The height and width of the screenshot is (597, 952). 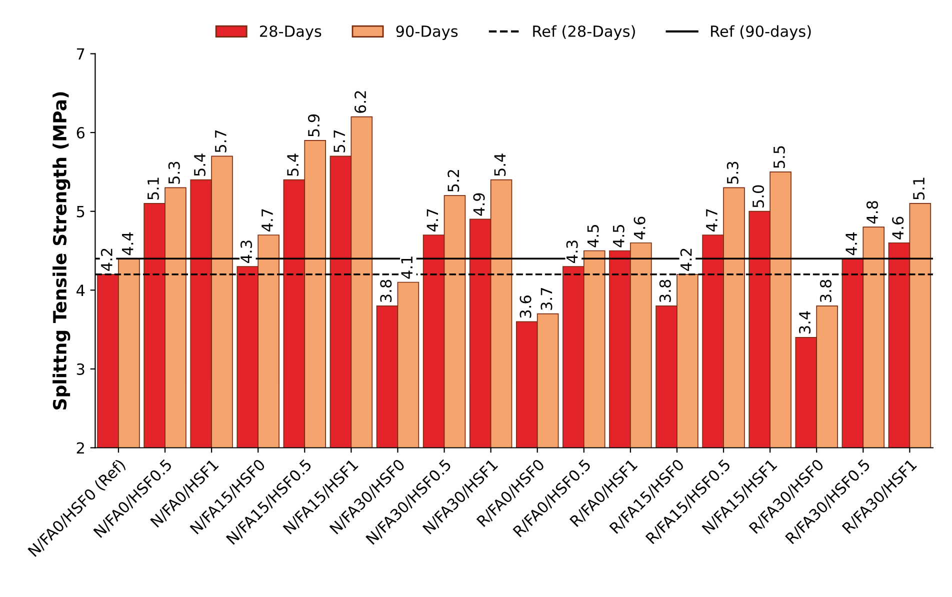 I want to click on data-label: 4.1, so click(x=406, y=267).